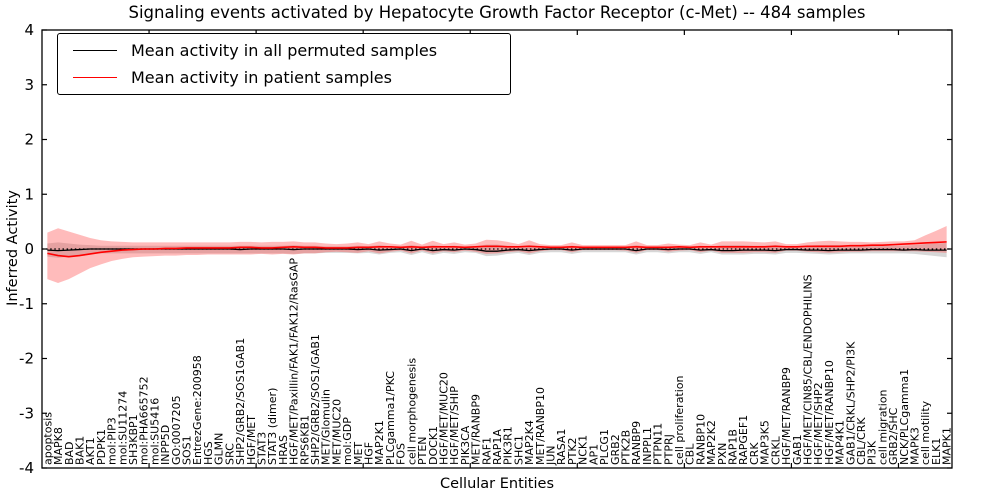 The image size is (1000, 500). Describe the element at coordinates (336, 432) in the screenshot. I see `entity-tick-label: MET/MUC20` at that location.